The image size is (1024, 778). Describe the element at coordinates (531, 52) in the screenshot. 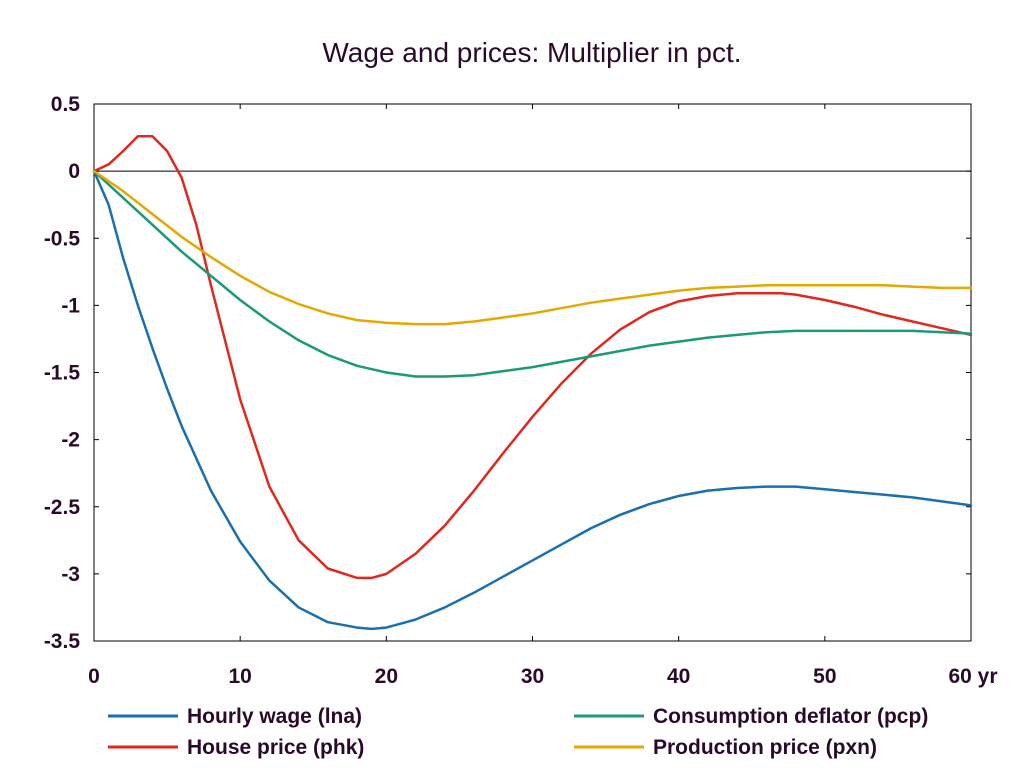

I see `chart-title: Wage and prices: Multiplier in pct.` at that location.